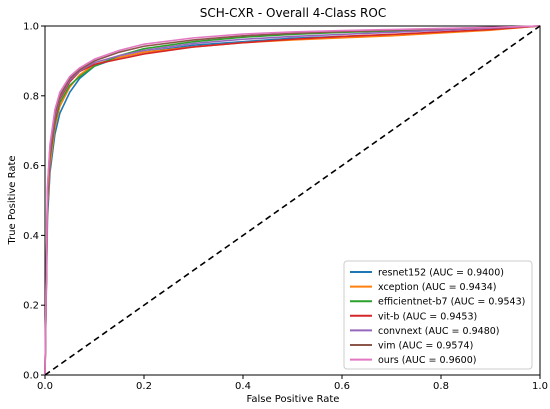  Describe the element at coordinates (293, 13) in the screenshot. I see `chart-title: SCH-CXR - Overall 4-Class ROC` at that location.